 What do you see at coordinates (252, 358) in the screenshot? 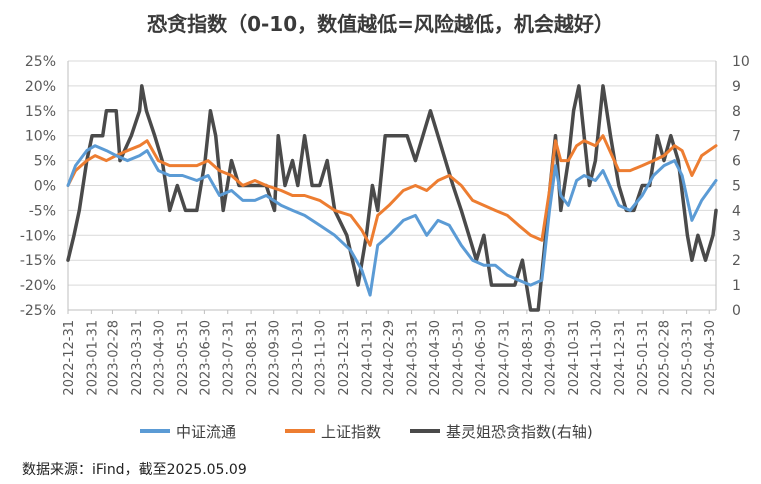
I see `x-tick-label: 2023-08-31` at bounding box center [252, 358].